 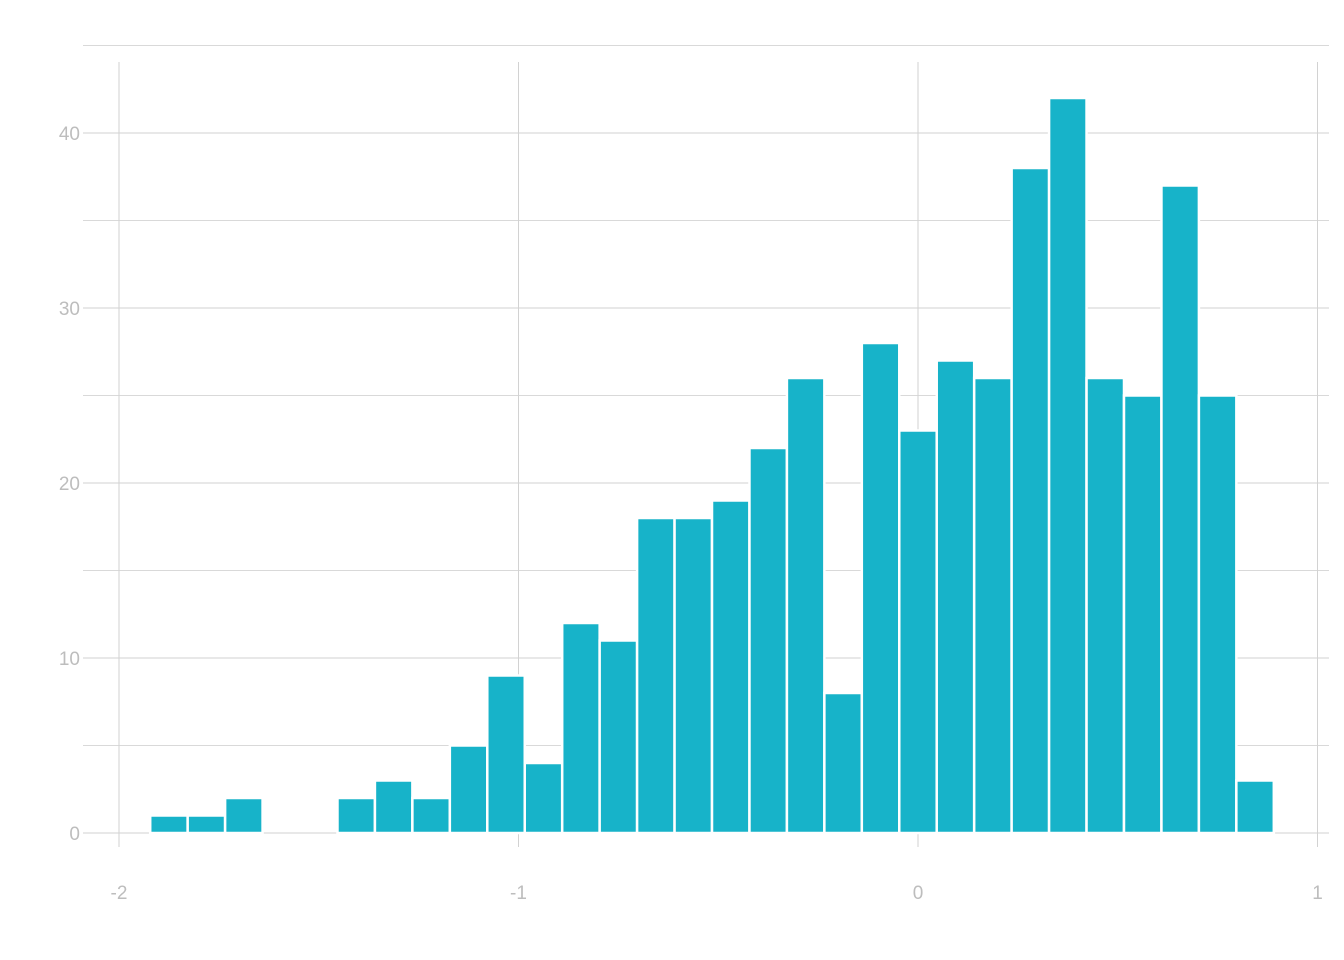 What do you see at coordinates (918, 893) in the screenshot?
I see `x-tick-label: 0` at bounding box center [918, 893].